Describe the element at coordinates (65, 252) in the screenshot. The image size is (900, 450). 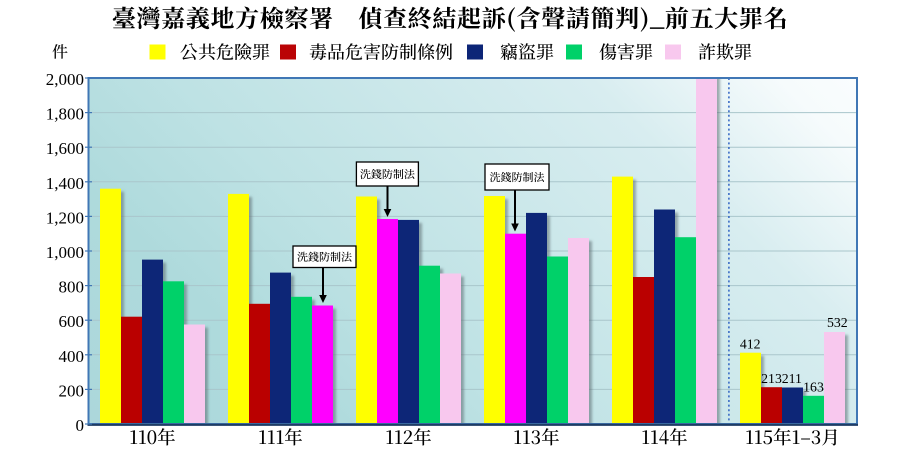
I see `svg-text: 1,000` at that location.